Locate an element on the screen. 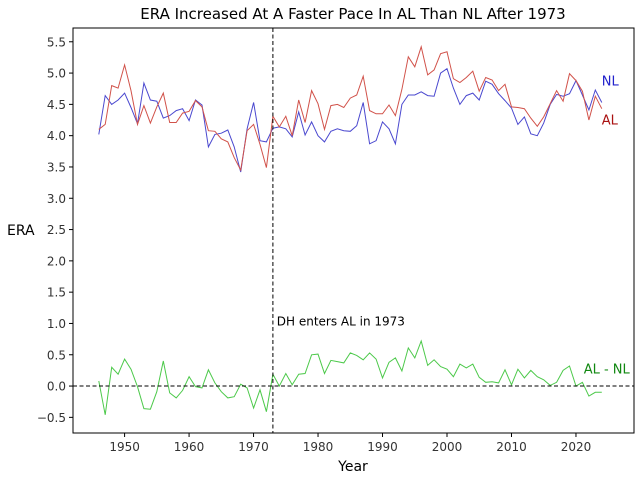 The height and width of the screenshot is (480, 640). x-tick-label: 1970 is located at coordinates (253, 447).